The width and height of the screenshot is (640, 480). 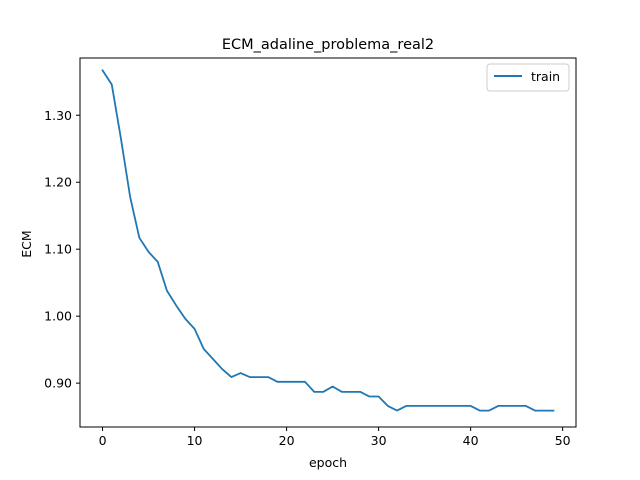 What do you see at coordinates (545, 76) in the screenshot?
I see `legend-label-train: train` at bounding box center [545, 76].